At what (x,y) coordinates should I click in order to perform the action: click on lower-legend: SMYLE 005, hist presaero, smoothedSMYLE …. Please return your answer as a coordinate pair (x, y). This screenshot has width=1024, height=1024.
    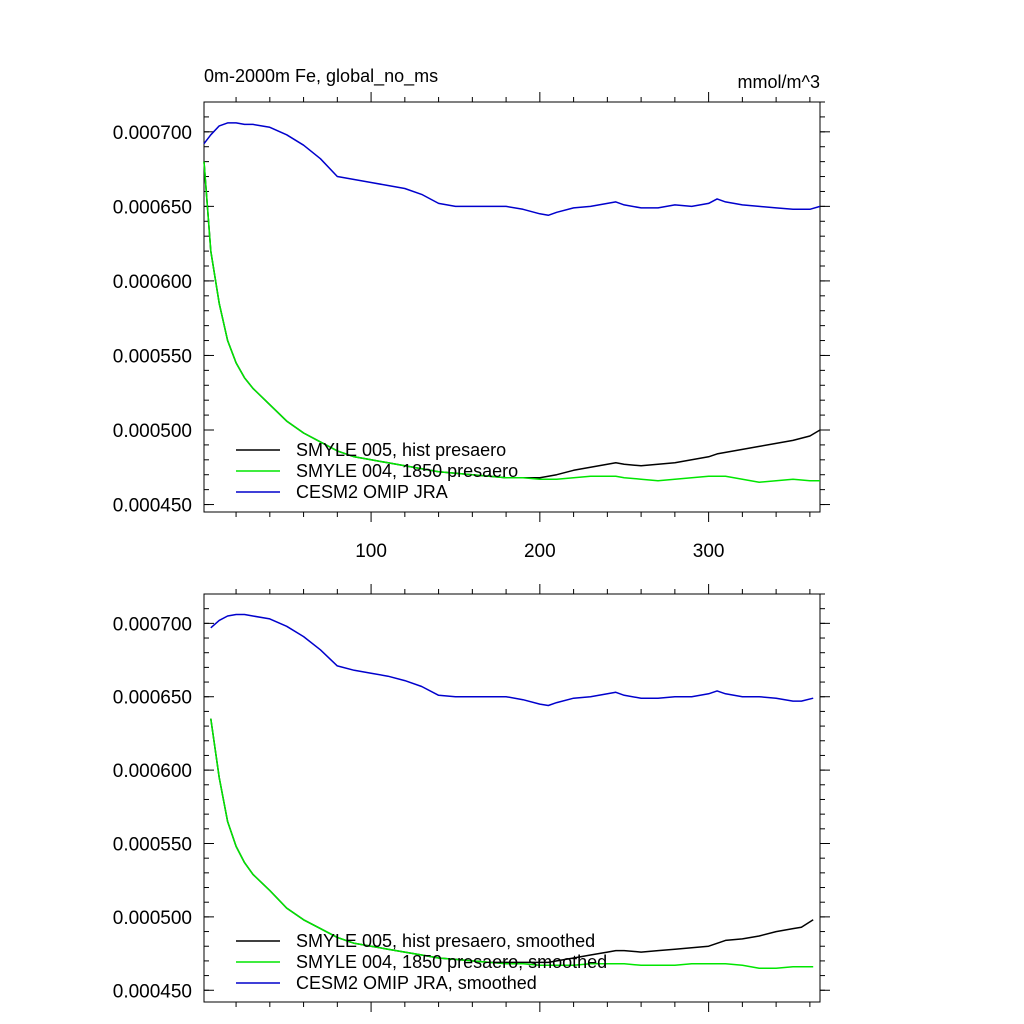
    Looking at the image, I should click on (421, 962).